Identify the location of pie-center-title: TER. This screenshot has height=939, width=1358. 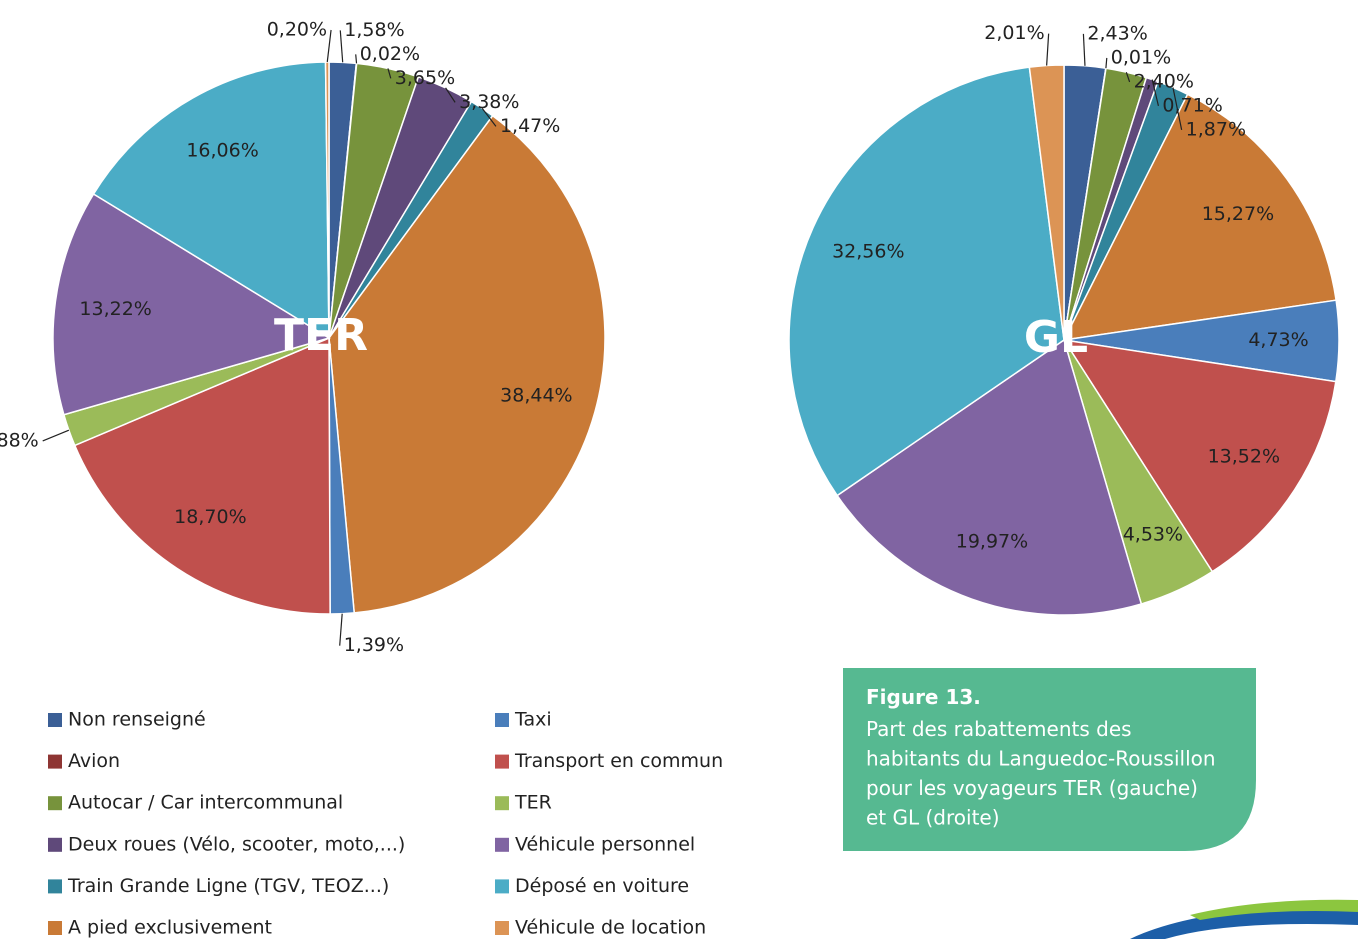
(321, 335).